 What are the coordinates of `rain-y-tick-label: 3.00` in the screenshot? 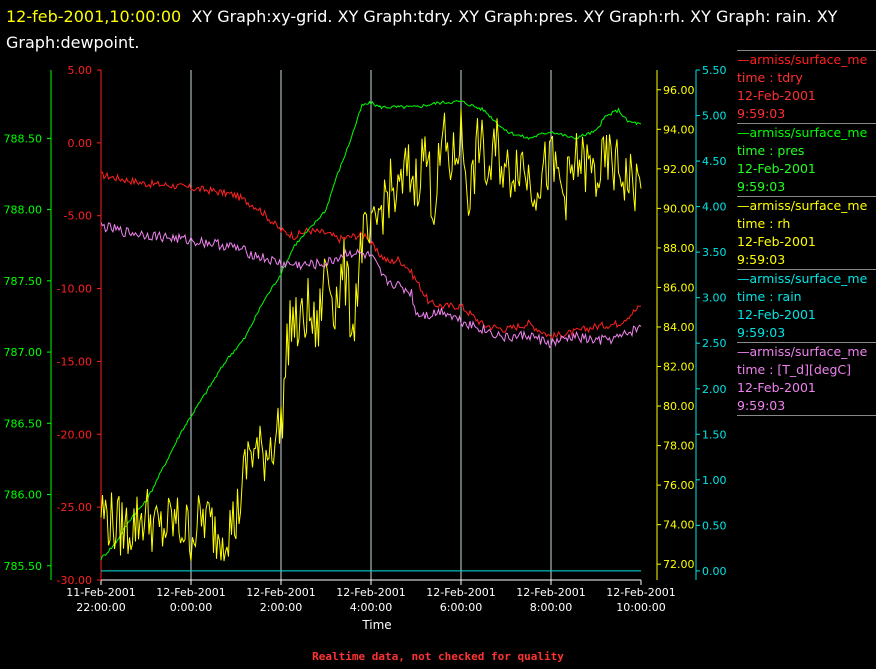 It's located at (714, 298).